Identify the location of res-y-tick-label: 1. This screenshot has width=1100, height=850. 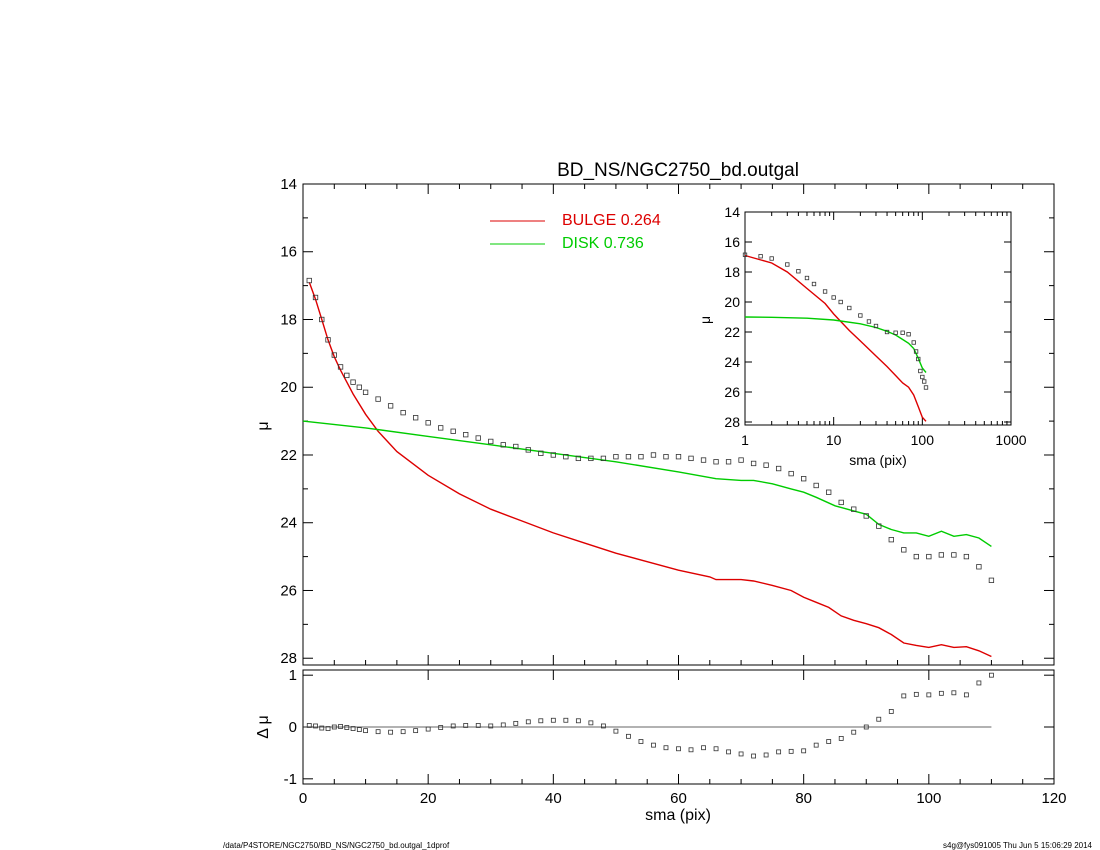
(293, 675).